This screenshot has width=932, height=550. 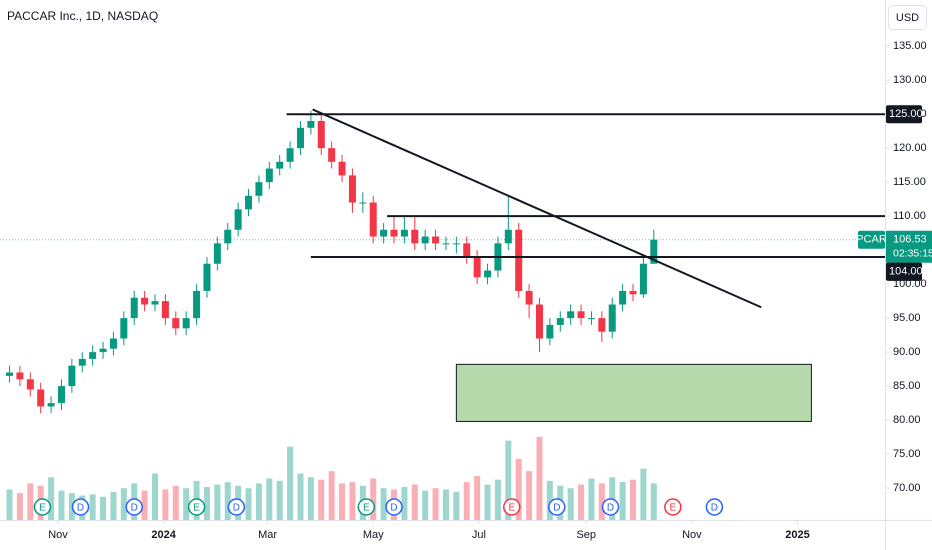 I want to click on currency-label: USD, so click(x=907, y=18).